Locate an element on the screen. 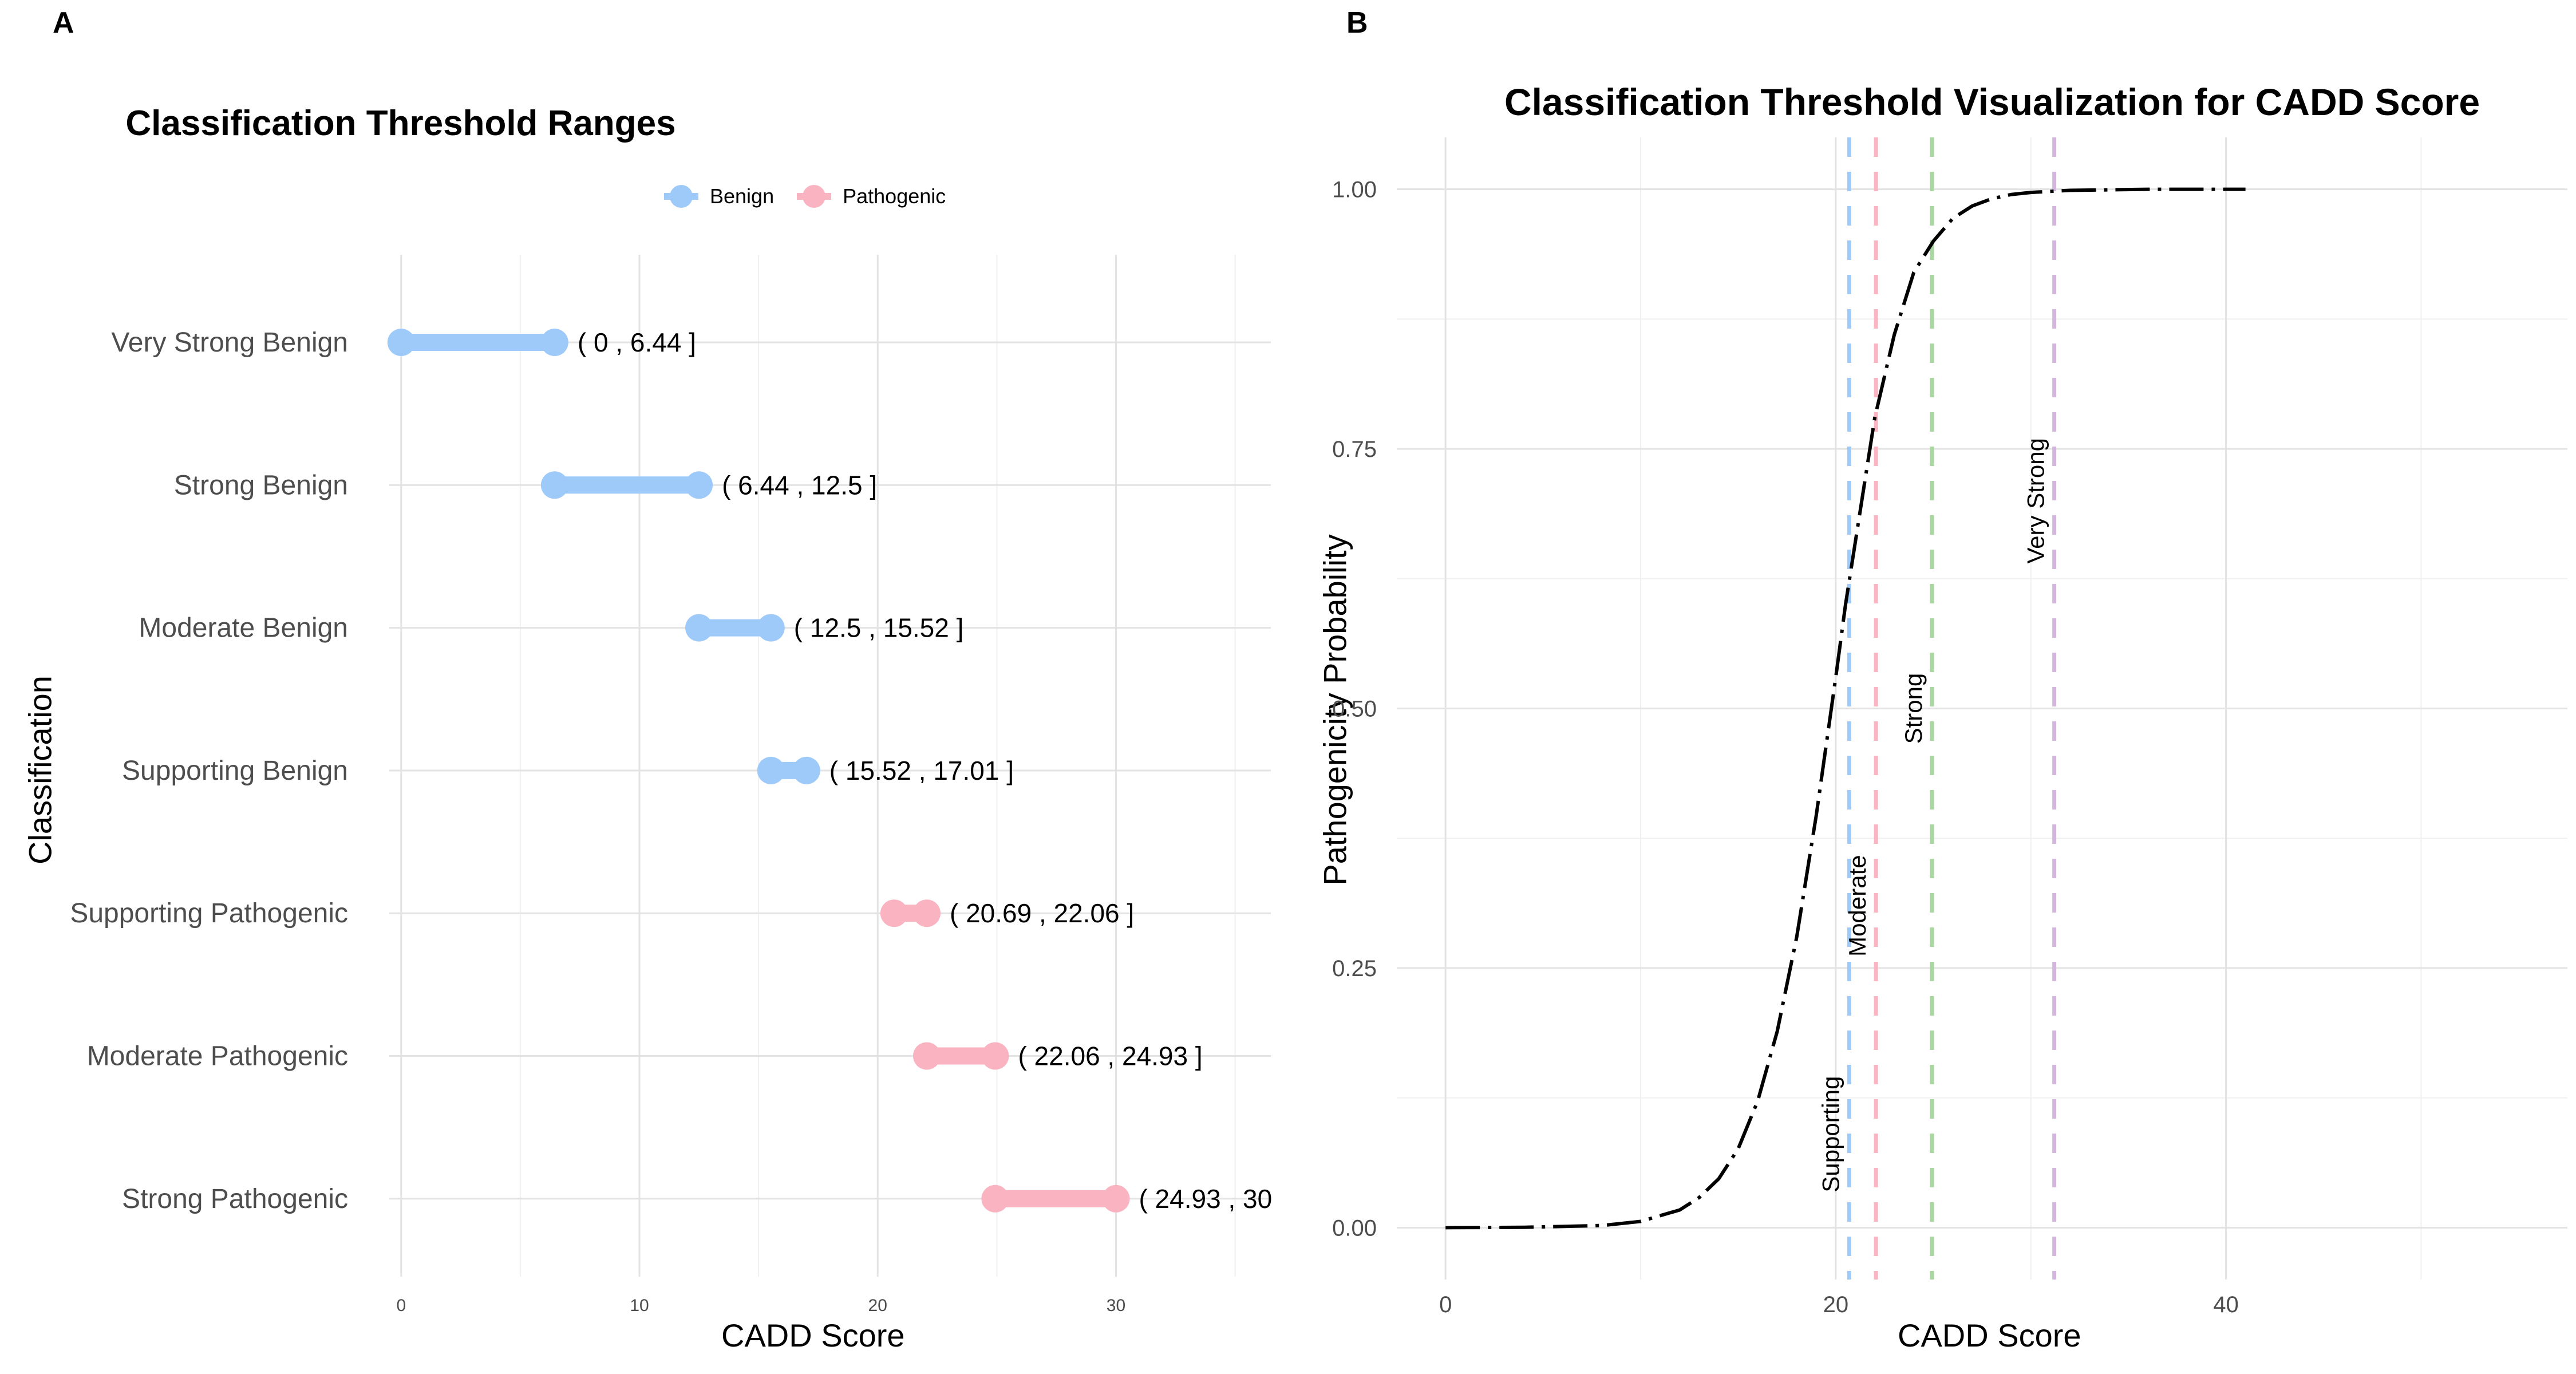 Image resolution: width=2576 pixels, height=1374 pixels. range-label: ( 6.44 , 12.5 ] is located at coordinates (799, 485).